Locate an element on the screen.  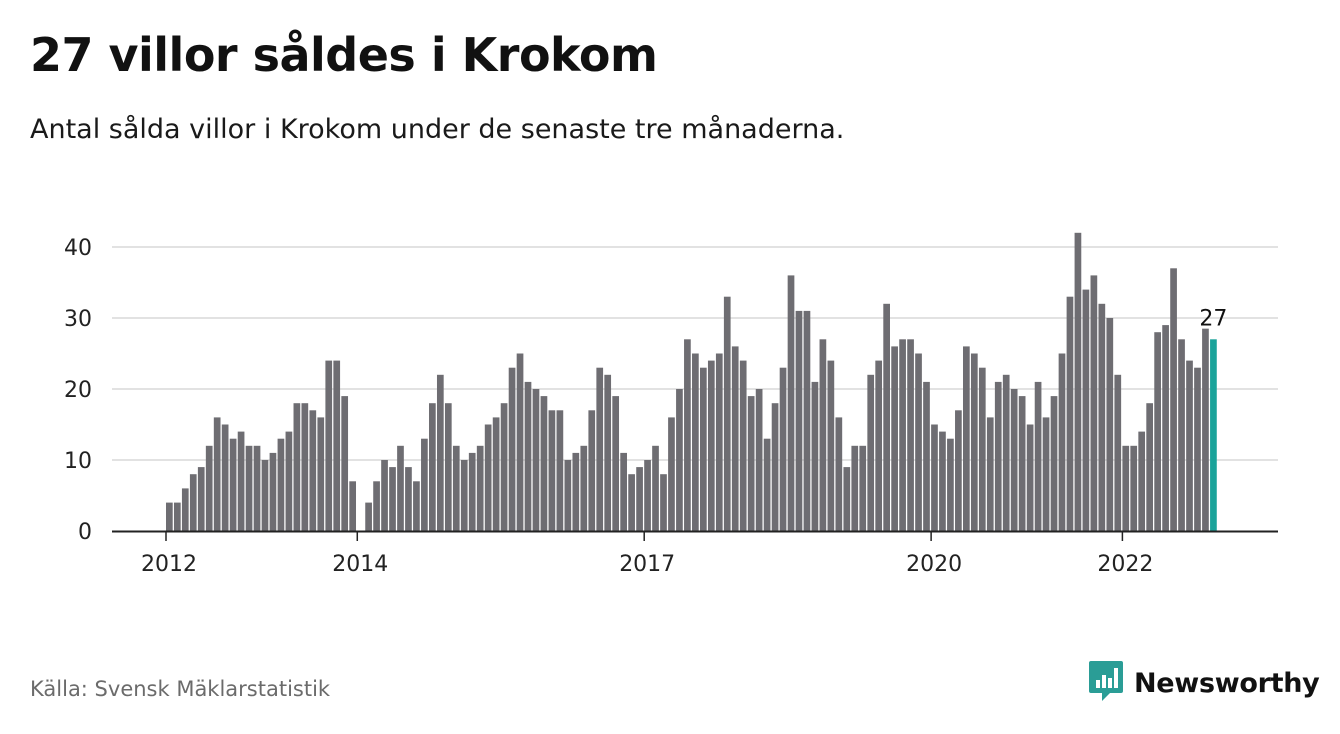
x-tick-label: 2017 is located at coordinates (647, 564).